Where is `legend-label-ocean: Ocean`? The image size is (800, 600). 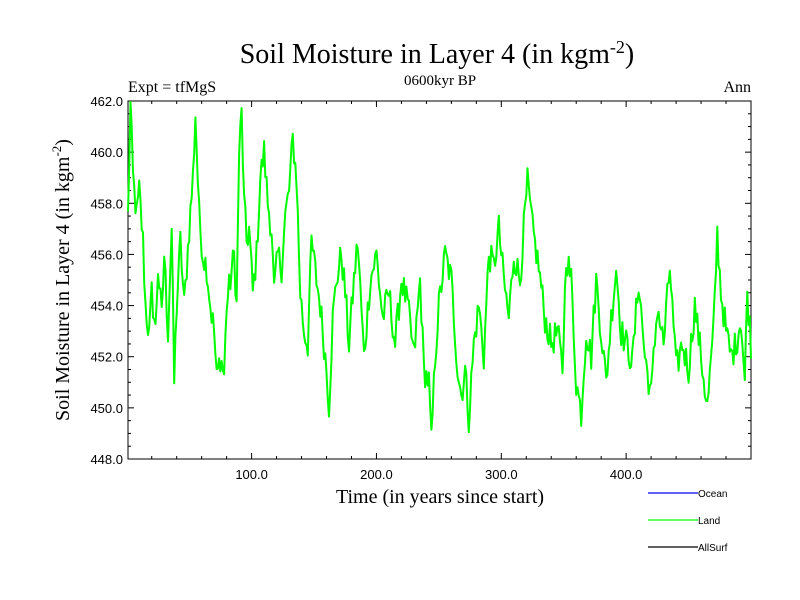
legend-label-ocean: Ocean is located at coordinates (712, 494).